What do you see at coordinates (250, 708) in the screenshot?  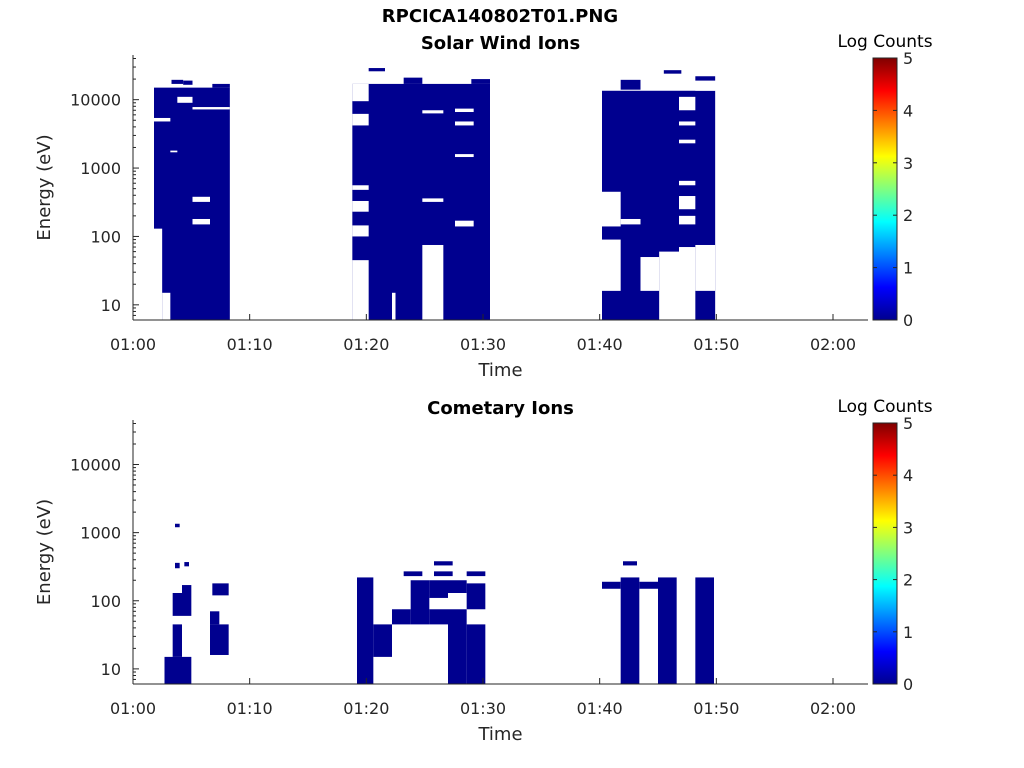 I see `x-tick-label: 01:10` at bounding box center [250, 708].